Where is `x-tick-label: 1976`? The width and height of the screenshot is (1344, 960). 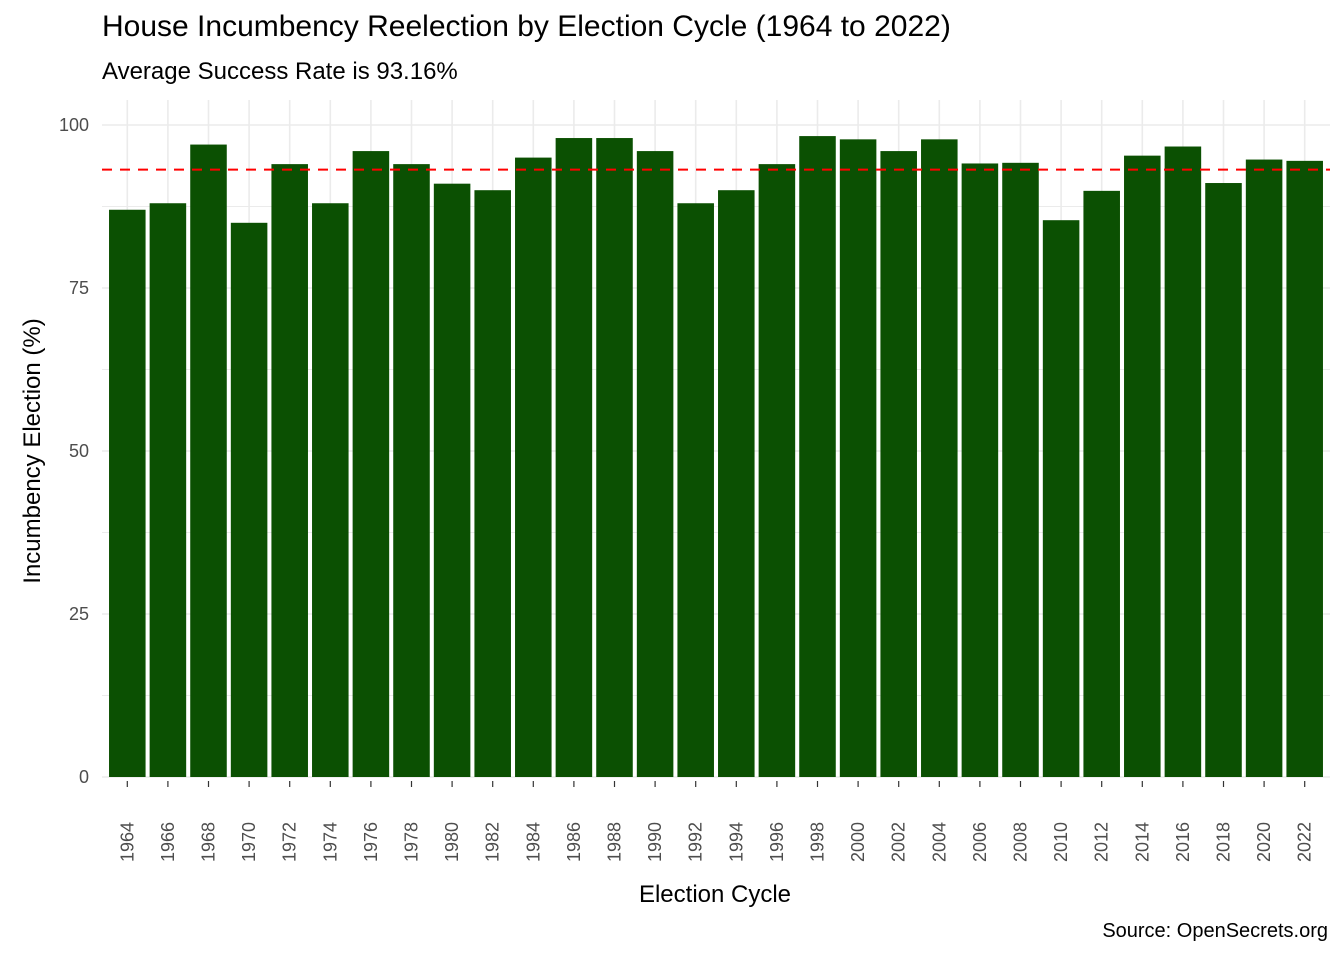 x-tick-label: 1976 is located at coordinates (371, 842).